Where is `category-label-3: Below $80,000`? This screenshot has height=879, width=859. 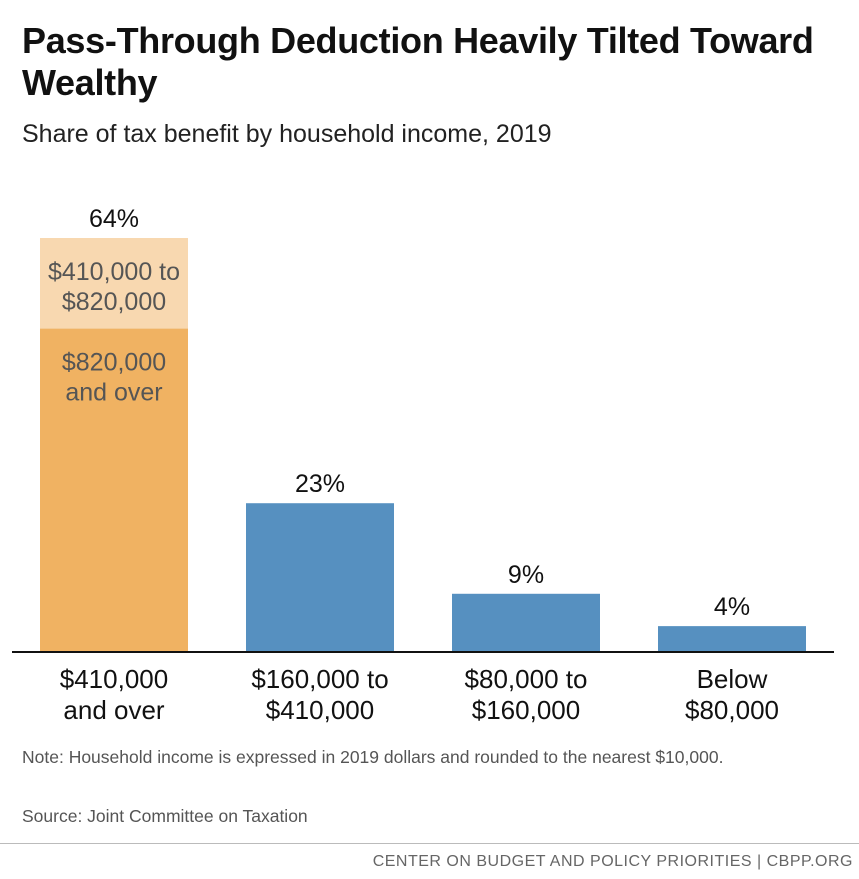 category-label-3: Below $80,000 is located at coordinates (732, 694).